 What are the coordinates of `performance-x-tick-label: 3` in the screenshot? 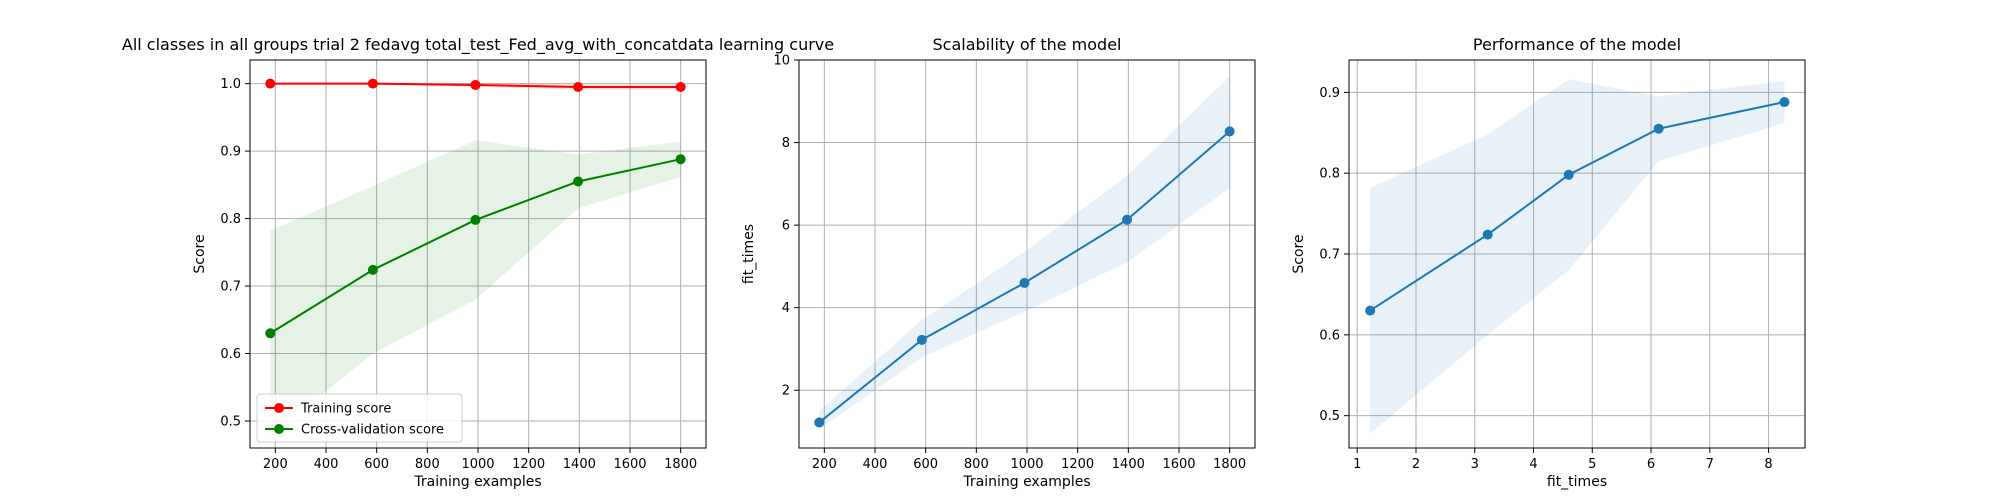 It's located at (1475, 464).